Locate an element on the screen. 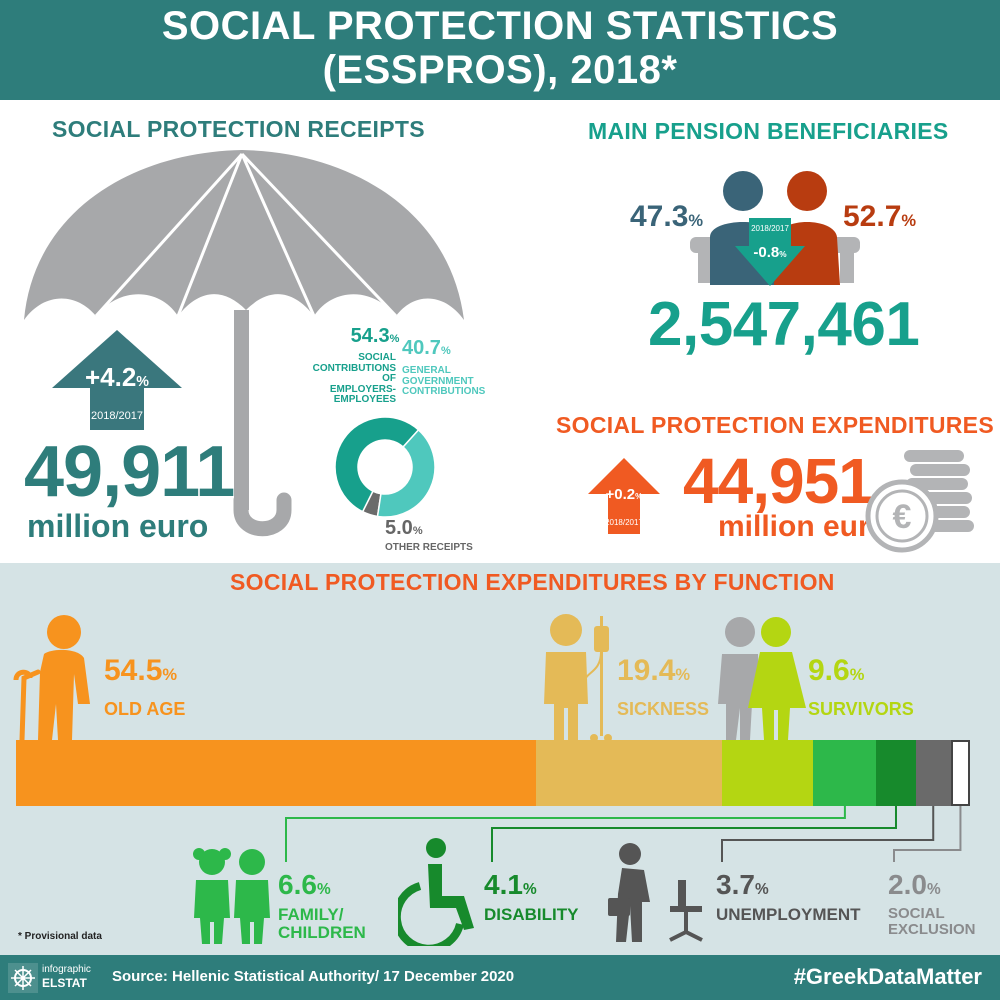 Image resolution: width=1000 pixels, height=1000 pixels. sickness-pct: 19.4% is located at coordinates (654, 670).